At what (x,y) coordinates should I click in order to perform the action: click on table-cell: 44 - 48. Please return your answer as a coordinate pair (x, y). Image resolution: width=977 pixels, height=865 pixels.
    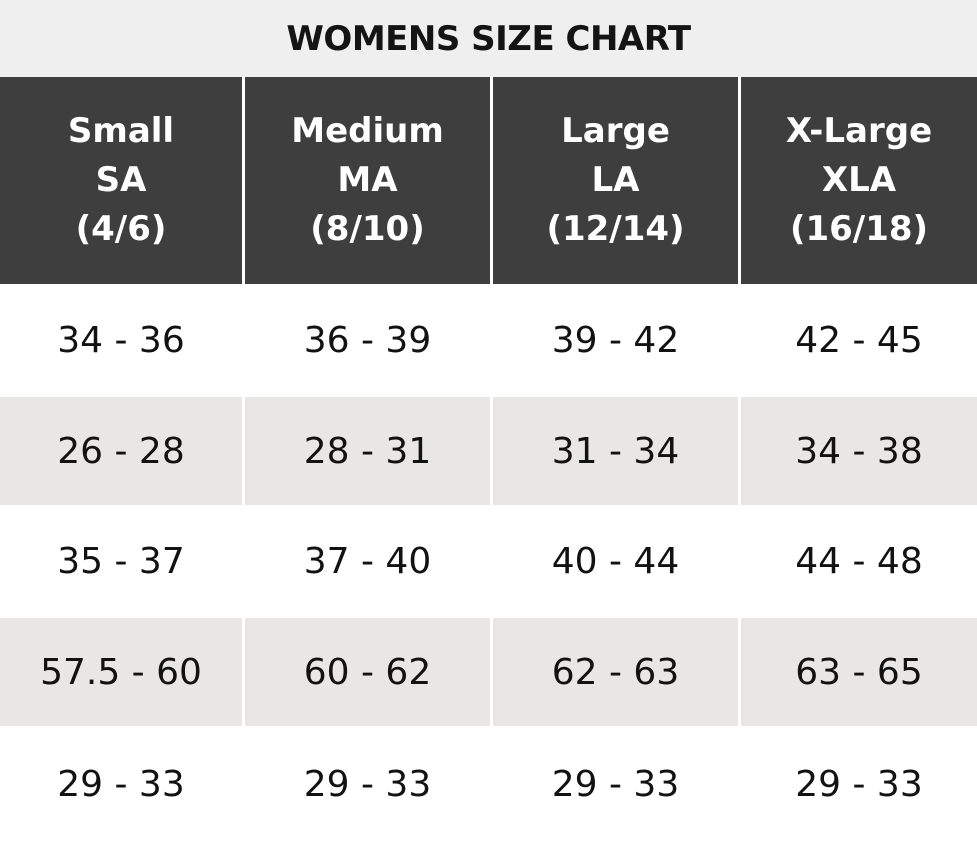
    Looking at the image, I should click on (857, 561).